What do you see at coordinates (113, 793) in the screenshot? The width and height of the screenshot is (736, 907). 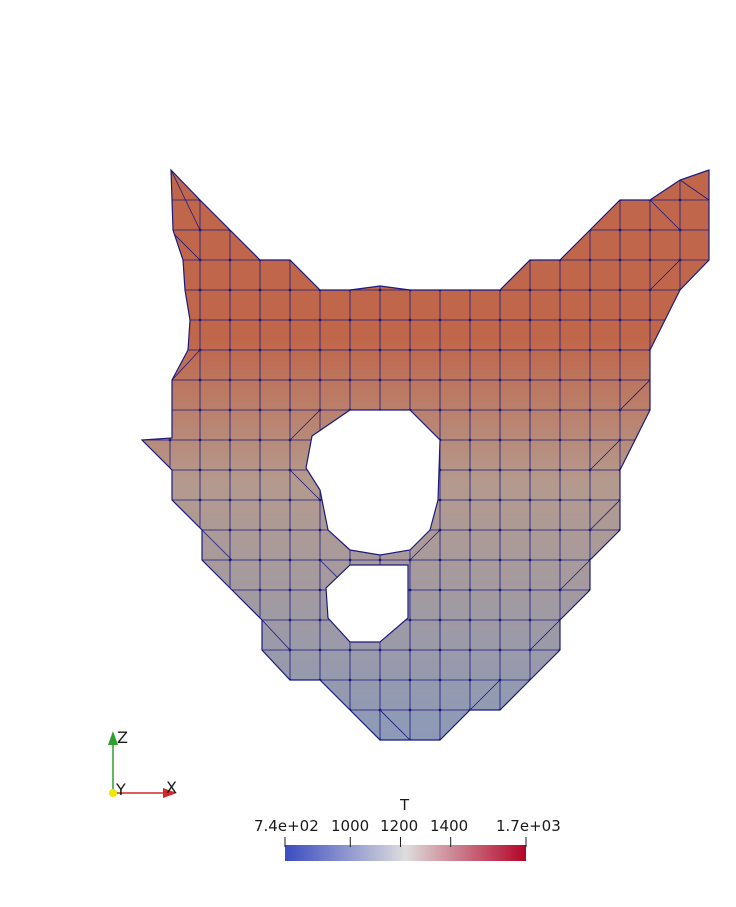 I see `y-axis-dot` at bounding box center [113, 793].